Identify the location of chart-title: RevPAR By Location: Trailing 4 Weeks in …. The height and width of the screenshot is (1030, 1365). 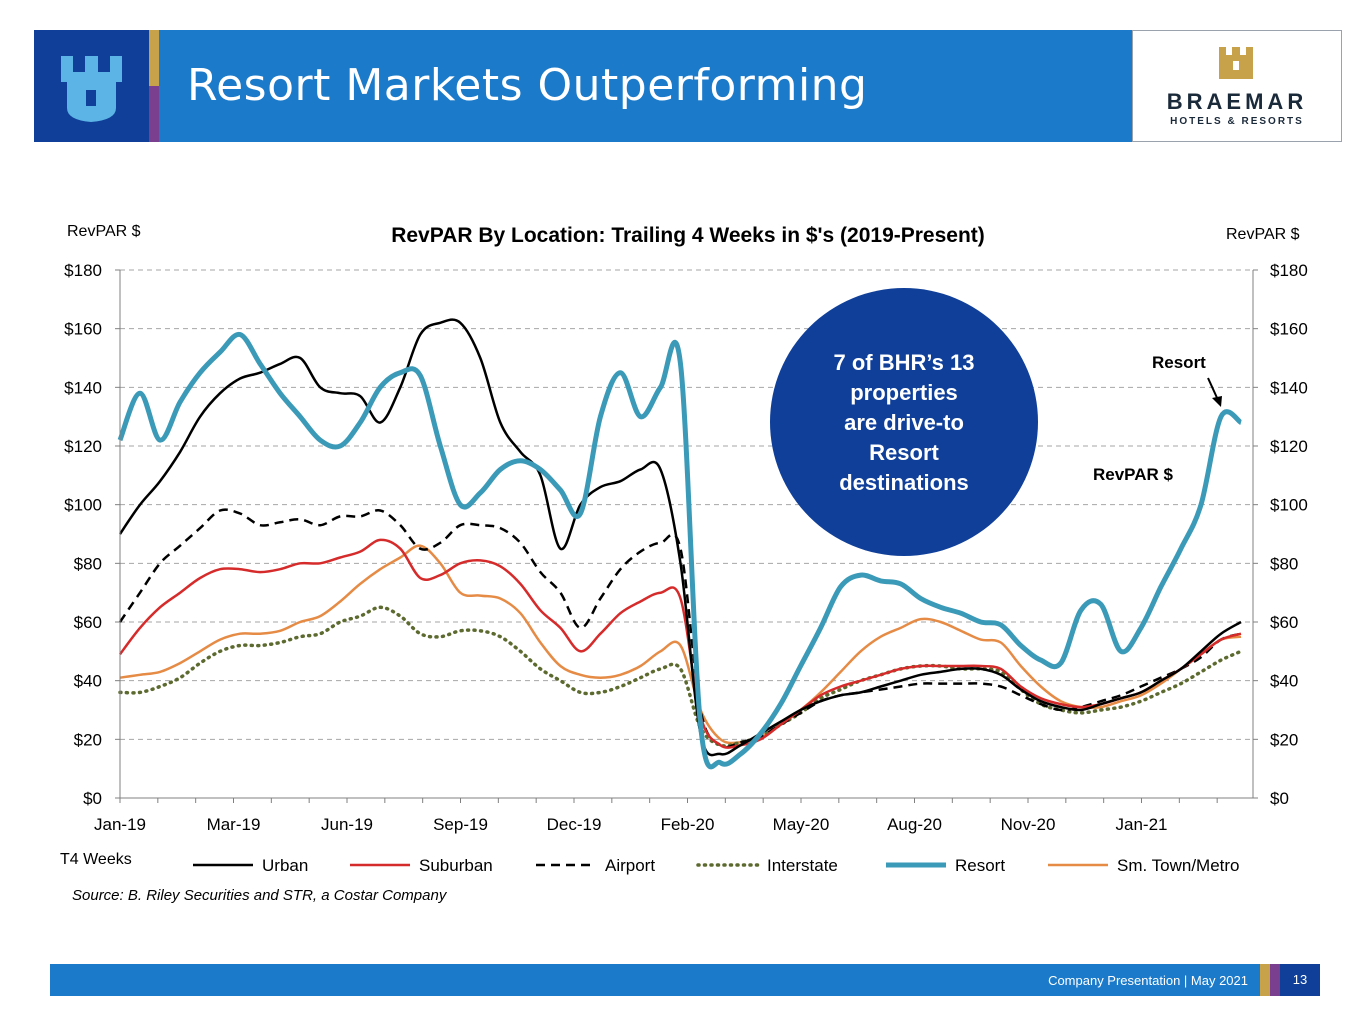
(688, 235).